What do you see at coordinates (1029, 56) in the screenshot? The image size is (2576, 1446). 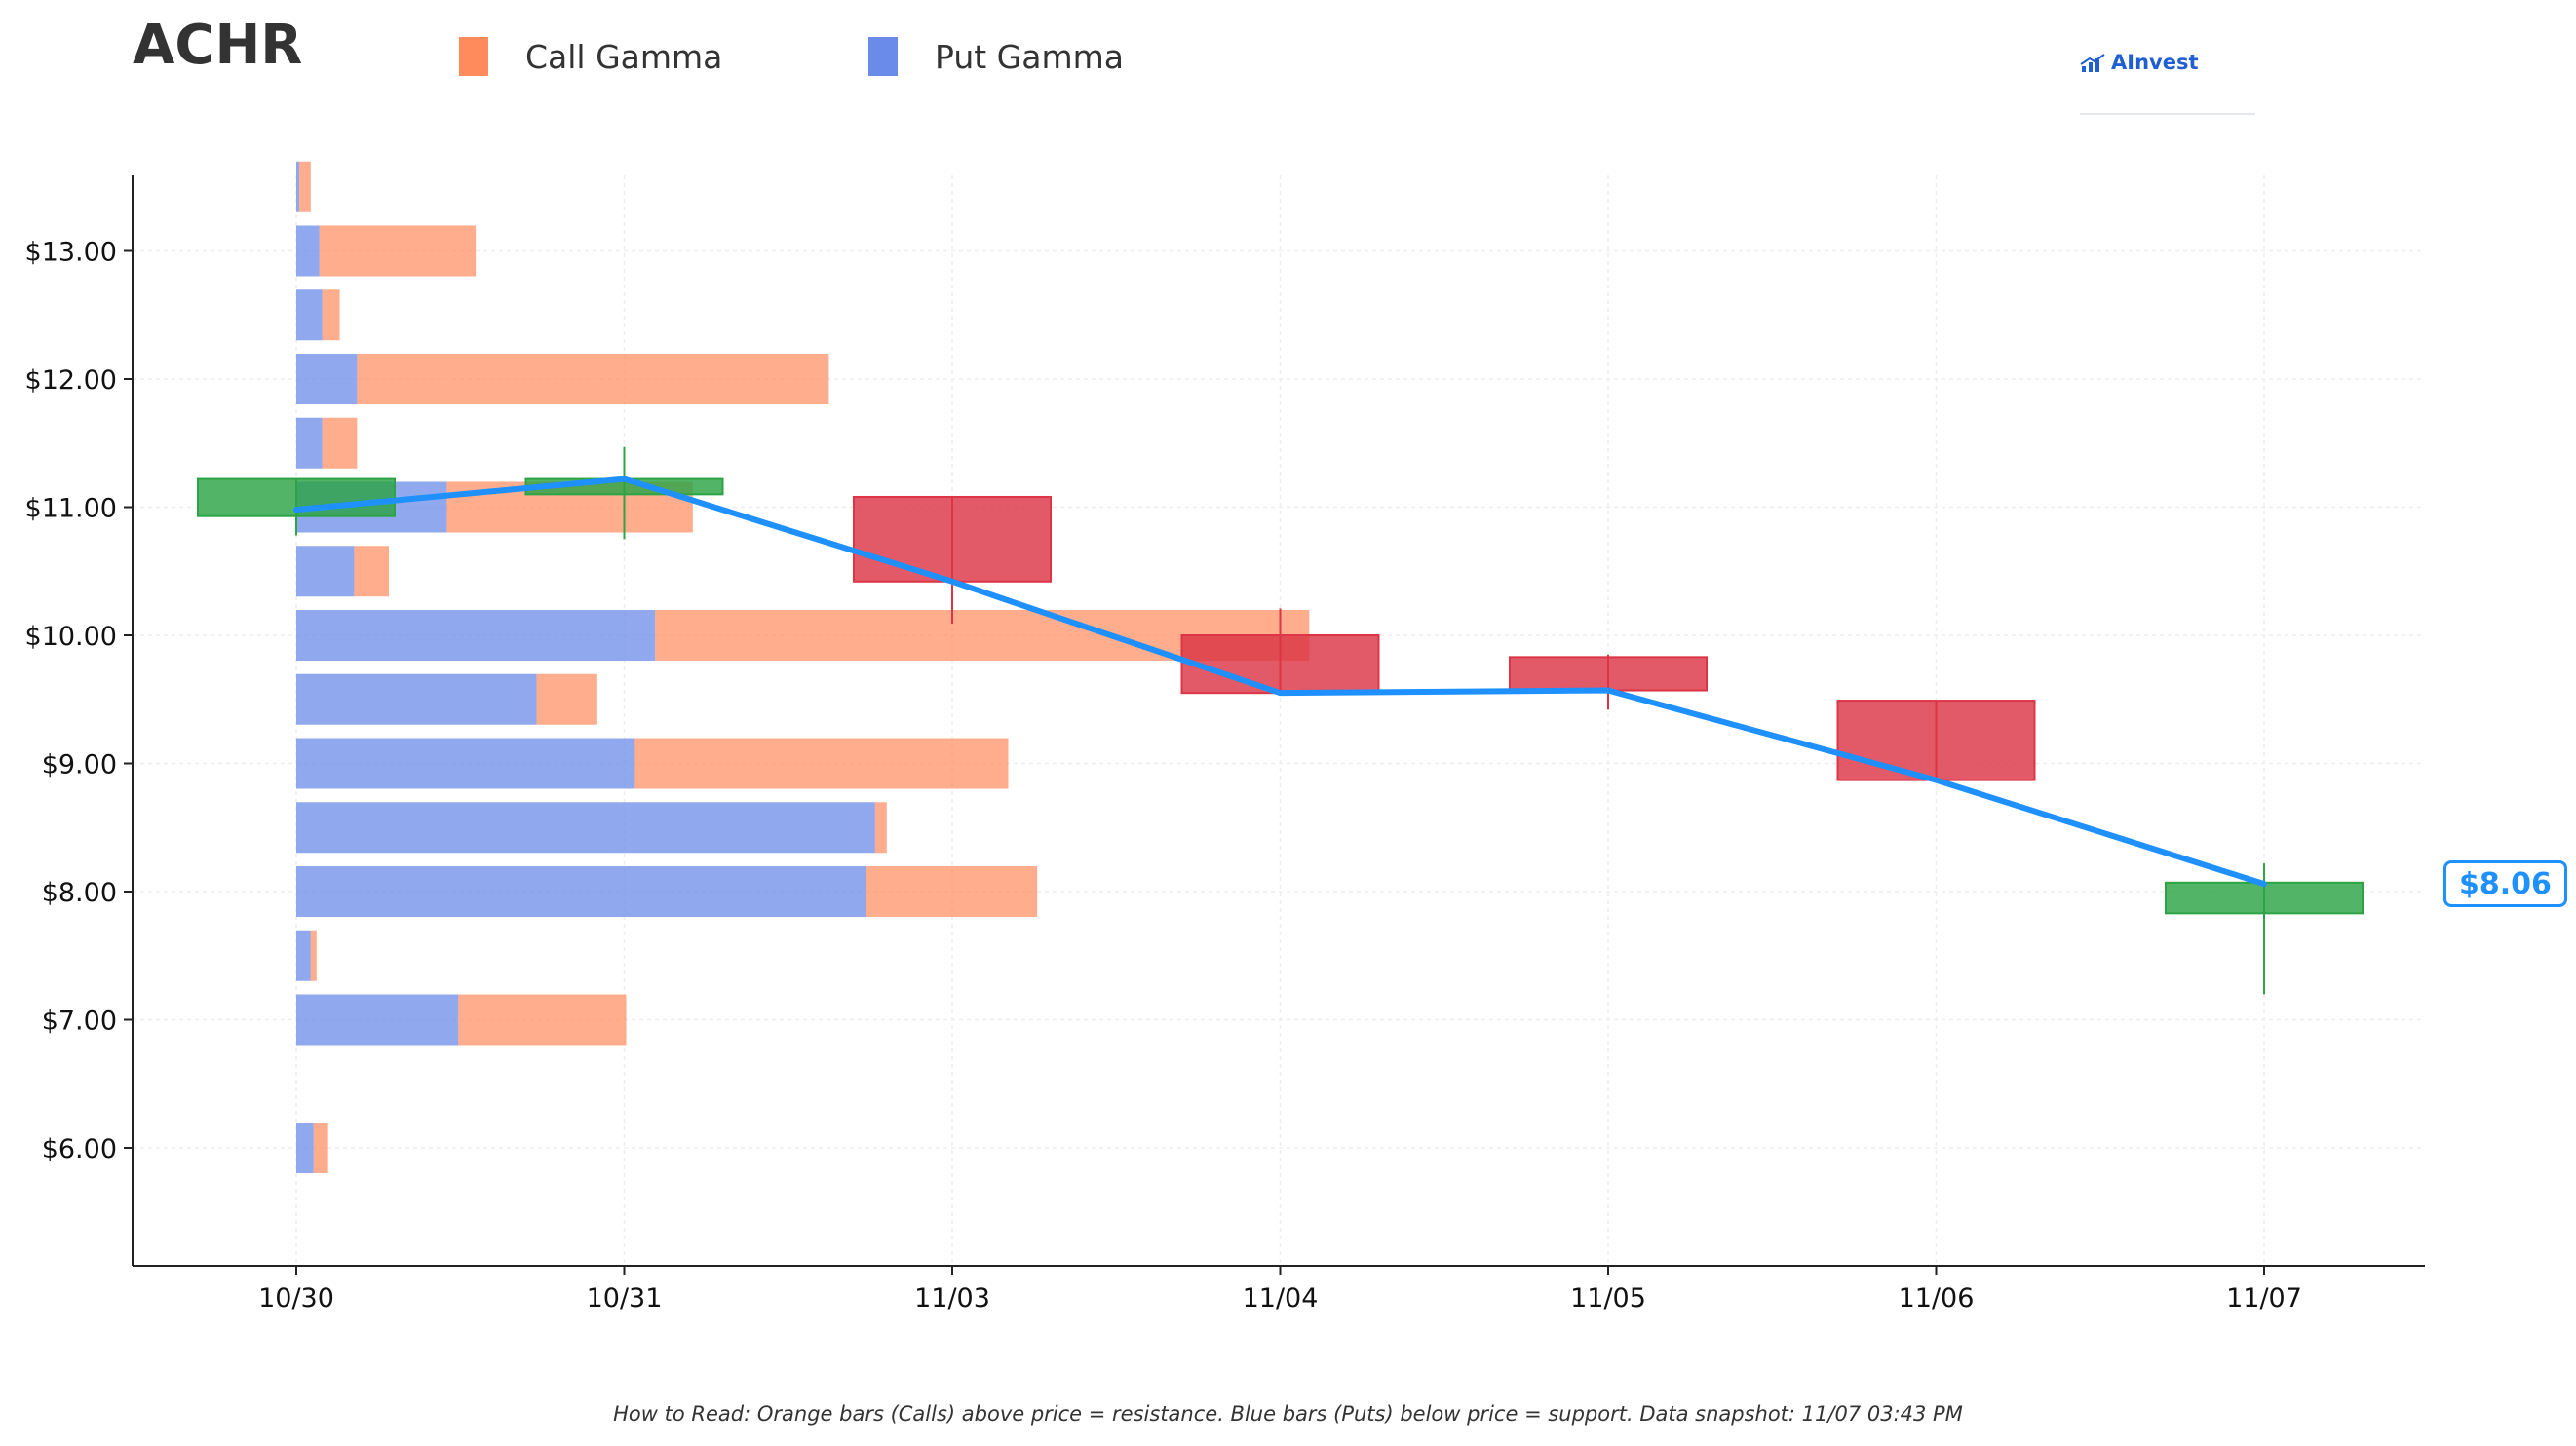 I see `legend-label-put: Put Gamma` at bounding box center [1029, 56].